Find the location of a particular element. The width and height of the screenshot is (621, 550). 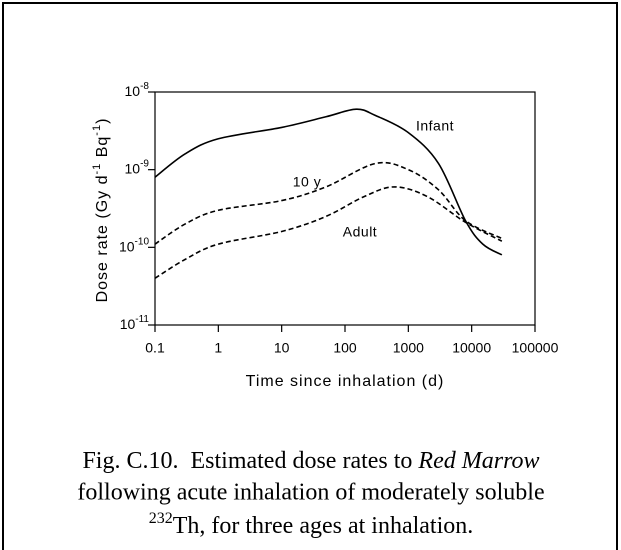

y-title-part: Dose rate (Gy d is located at coordinates (102, 238).